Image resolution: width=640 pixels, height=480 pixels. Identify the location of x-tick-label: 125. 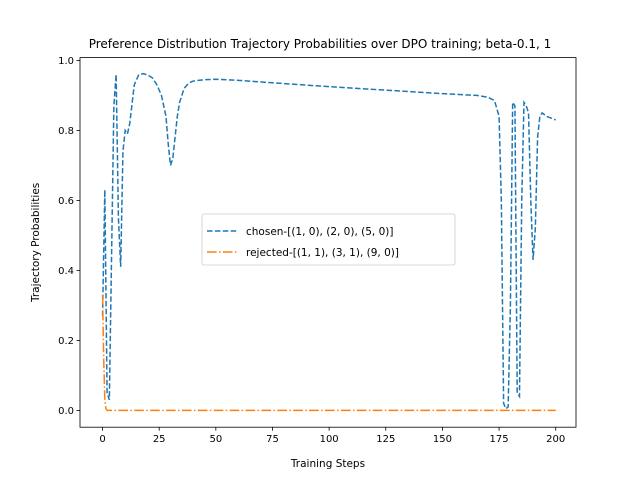
(385, 439).